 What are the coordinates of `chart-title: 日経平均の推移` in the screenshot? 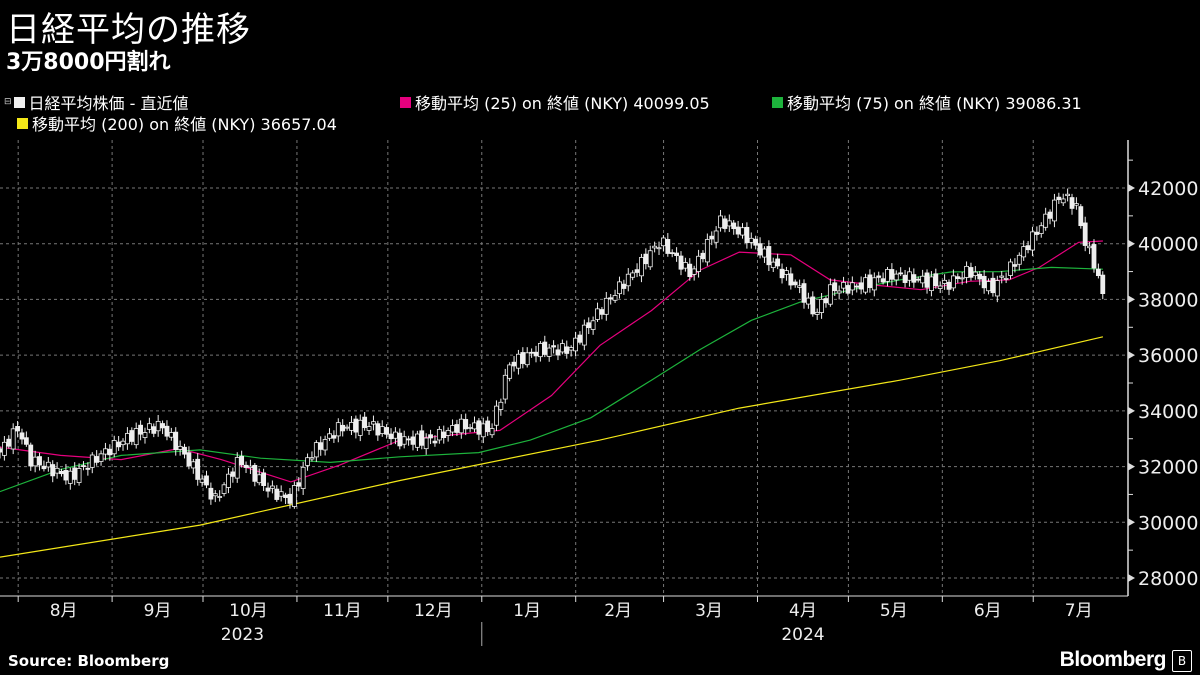 It's located at (128, 30).